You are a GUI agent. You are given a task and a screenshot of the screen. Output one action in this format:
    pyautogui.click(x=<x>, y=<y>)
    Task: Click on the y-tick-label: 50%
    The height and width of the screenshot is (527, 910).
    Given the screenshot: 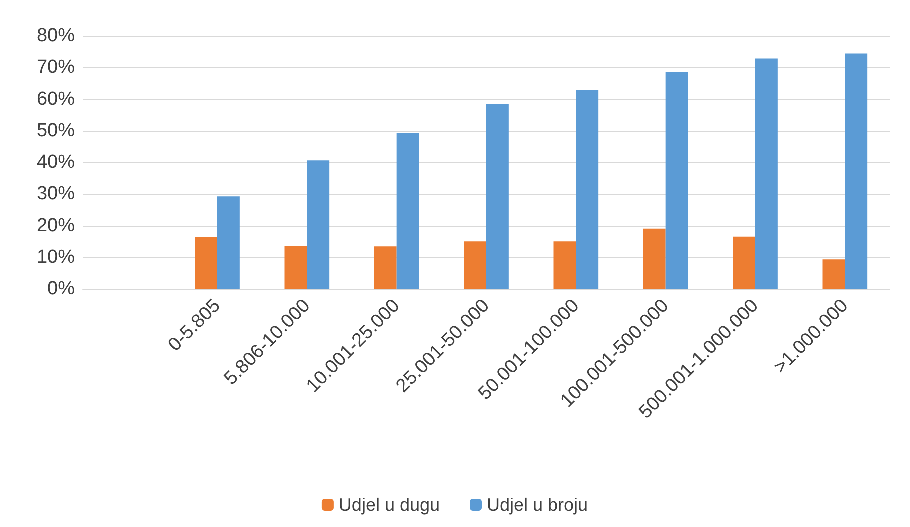 What is the action you would take?
    pyautogui.click(x=56, y=131)
    